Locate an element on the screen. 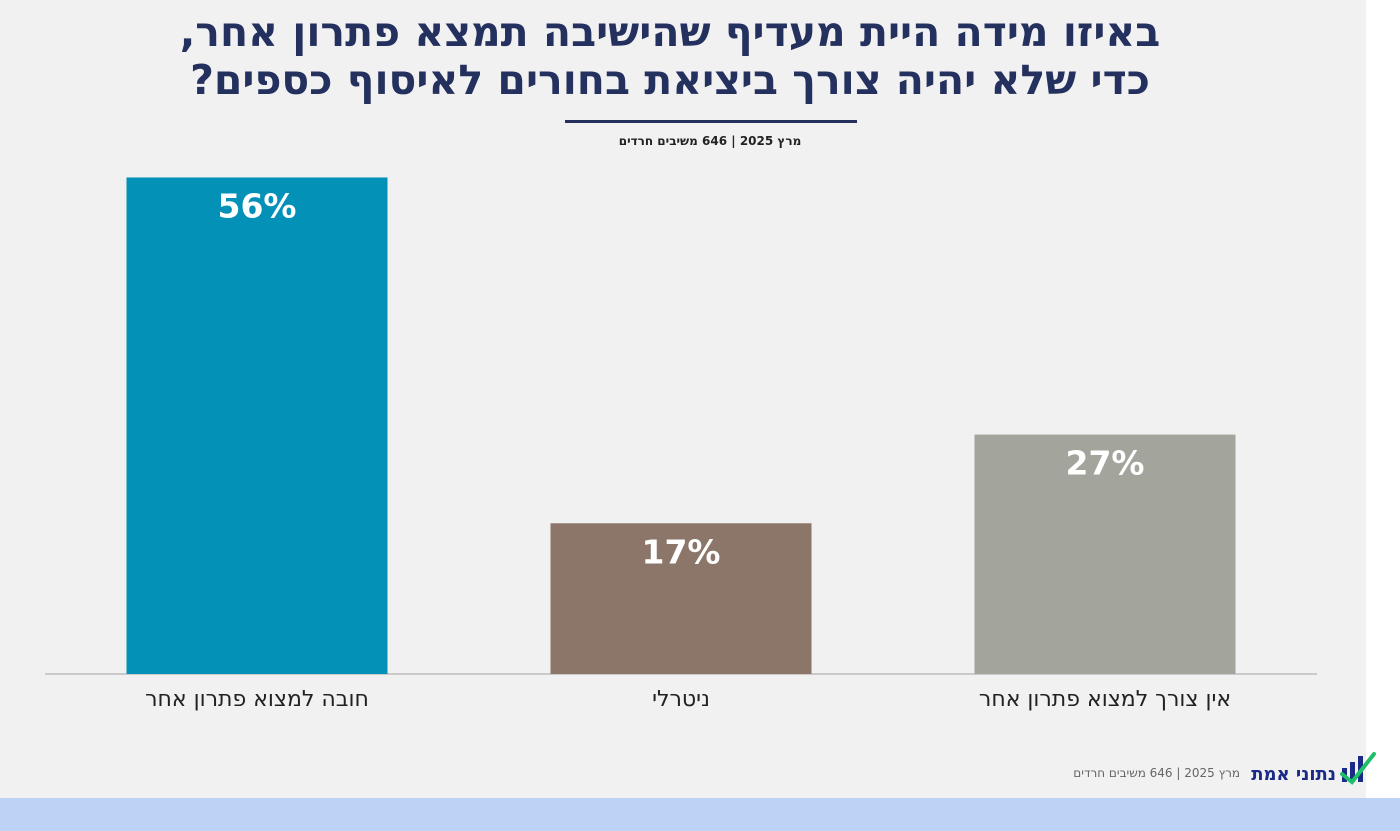 The width and height of the screenshot is (1400, 831). category-label-3: אין צורך למצוא פתרון אחר is located at coordinates (1105, 699).